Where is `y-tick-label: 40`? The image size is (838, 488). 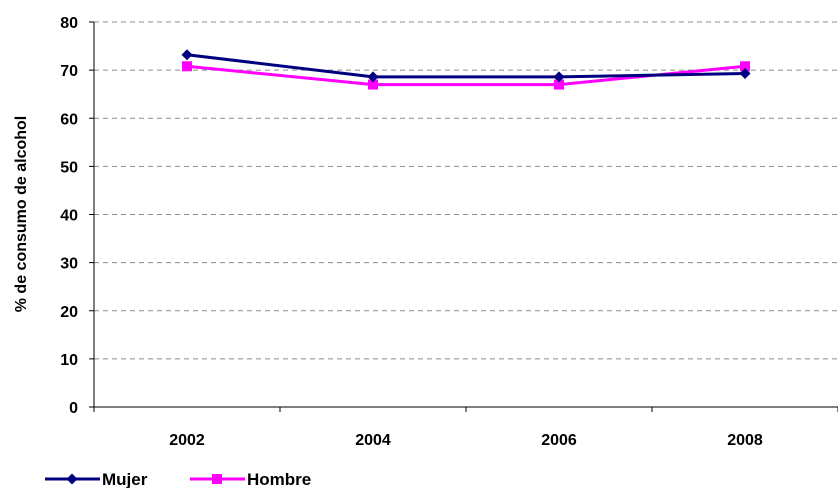 y-tick-label: 40 is located at coordinates (69, 216).